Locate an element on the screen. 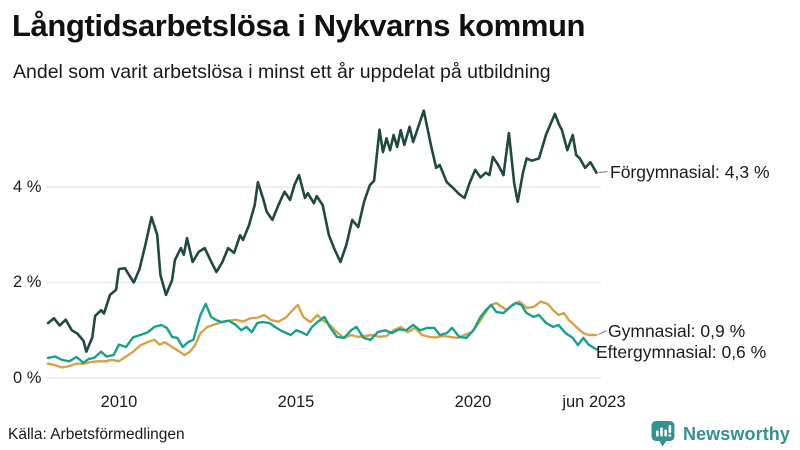  line-eftergymnasial is located at coordinates (322, 332).